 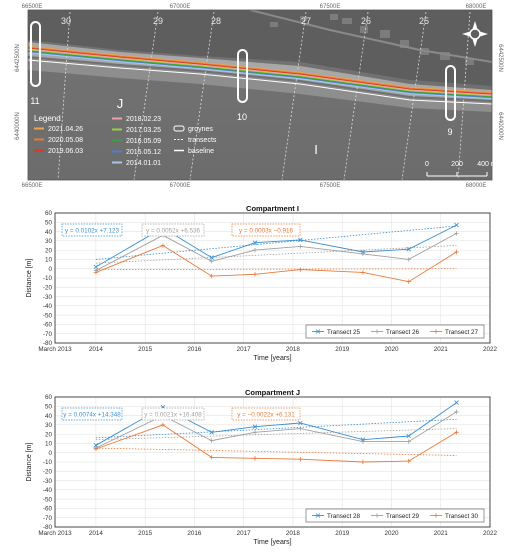 What do you see at coordinates (391, 349) in the screenshot?
I see `x-tick-label: 2020` at bounding box center [391, 349].